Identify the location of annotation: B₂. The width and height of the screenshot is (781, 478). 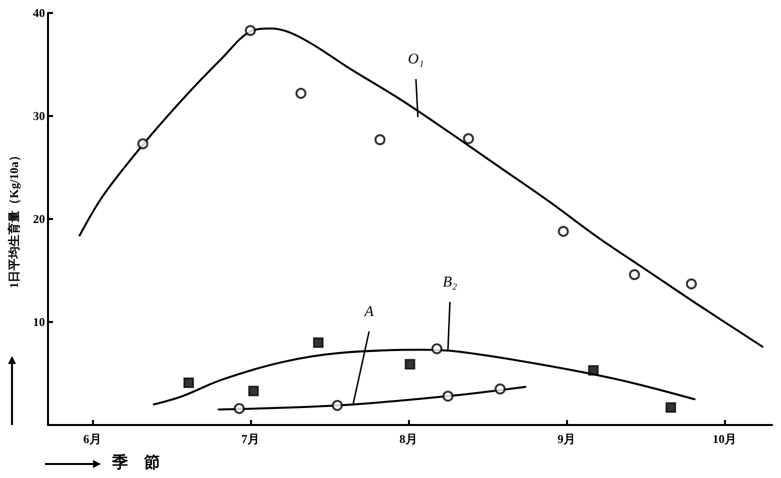
(450, 282).